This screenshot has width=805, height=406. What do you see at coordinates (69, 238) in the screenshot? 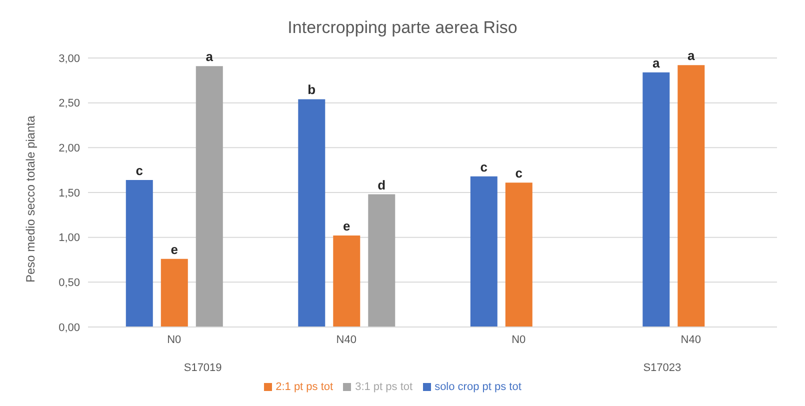
I see `y-tick-label: 1,00` at bounding box center [69, 238].